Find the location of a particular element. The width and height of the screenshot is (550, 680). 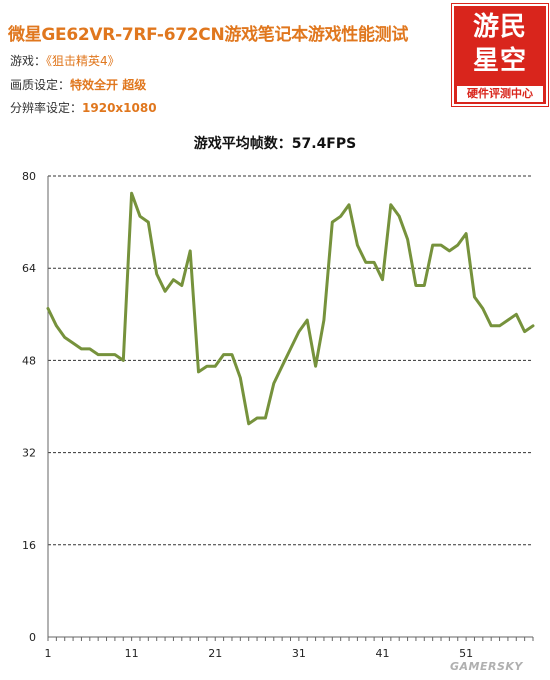

watermark: GAMERSKY is located at coordinates (486, 666).